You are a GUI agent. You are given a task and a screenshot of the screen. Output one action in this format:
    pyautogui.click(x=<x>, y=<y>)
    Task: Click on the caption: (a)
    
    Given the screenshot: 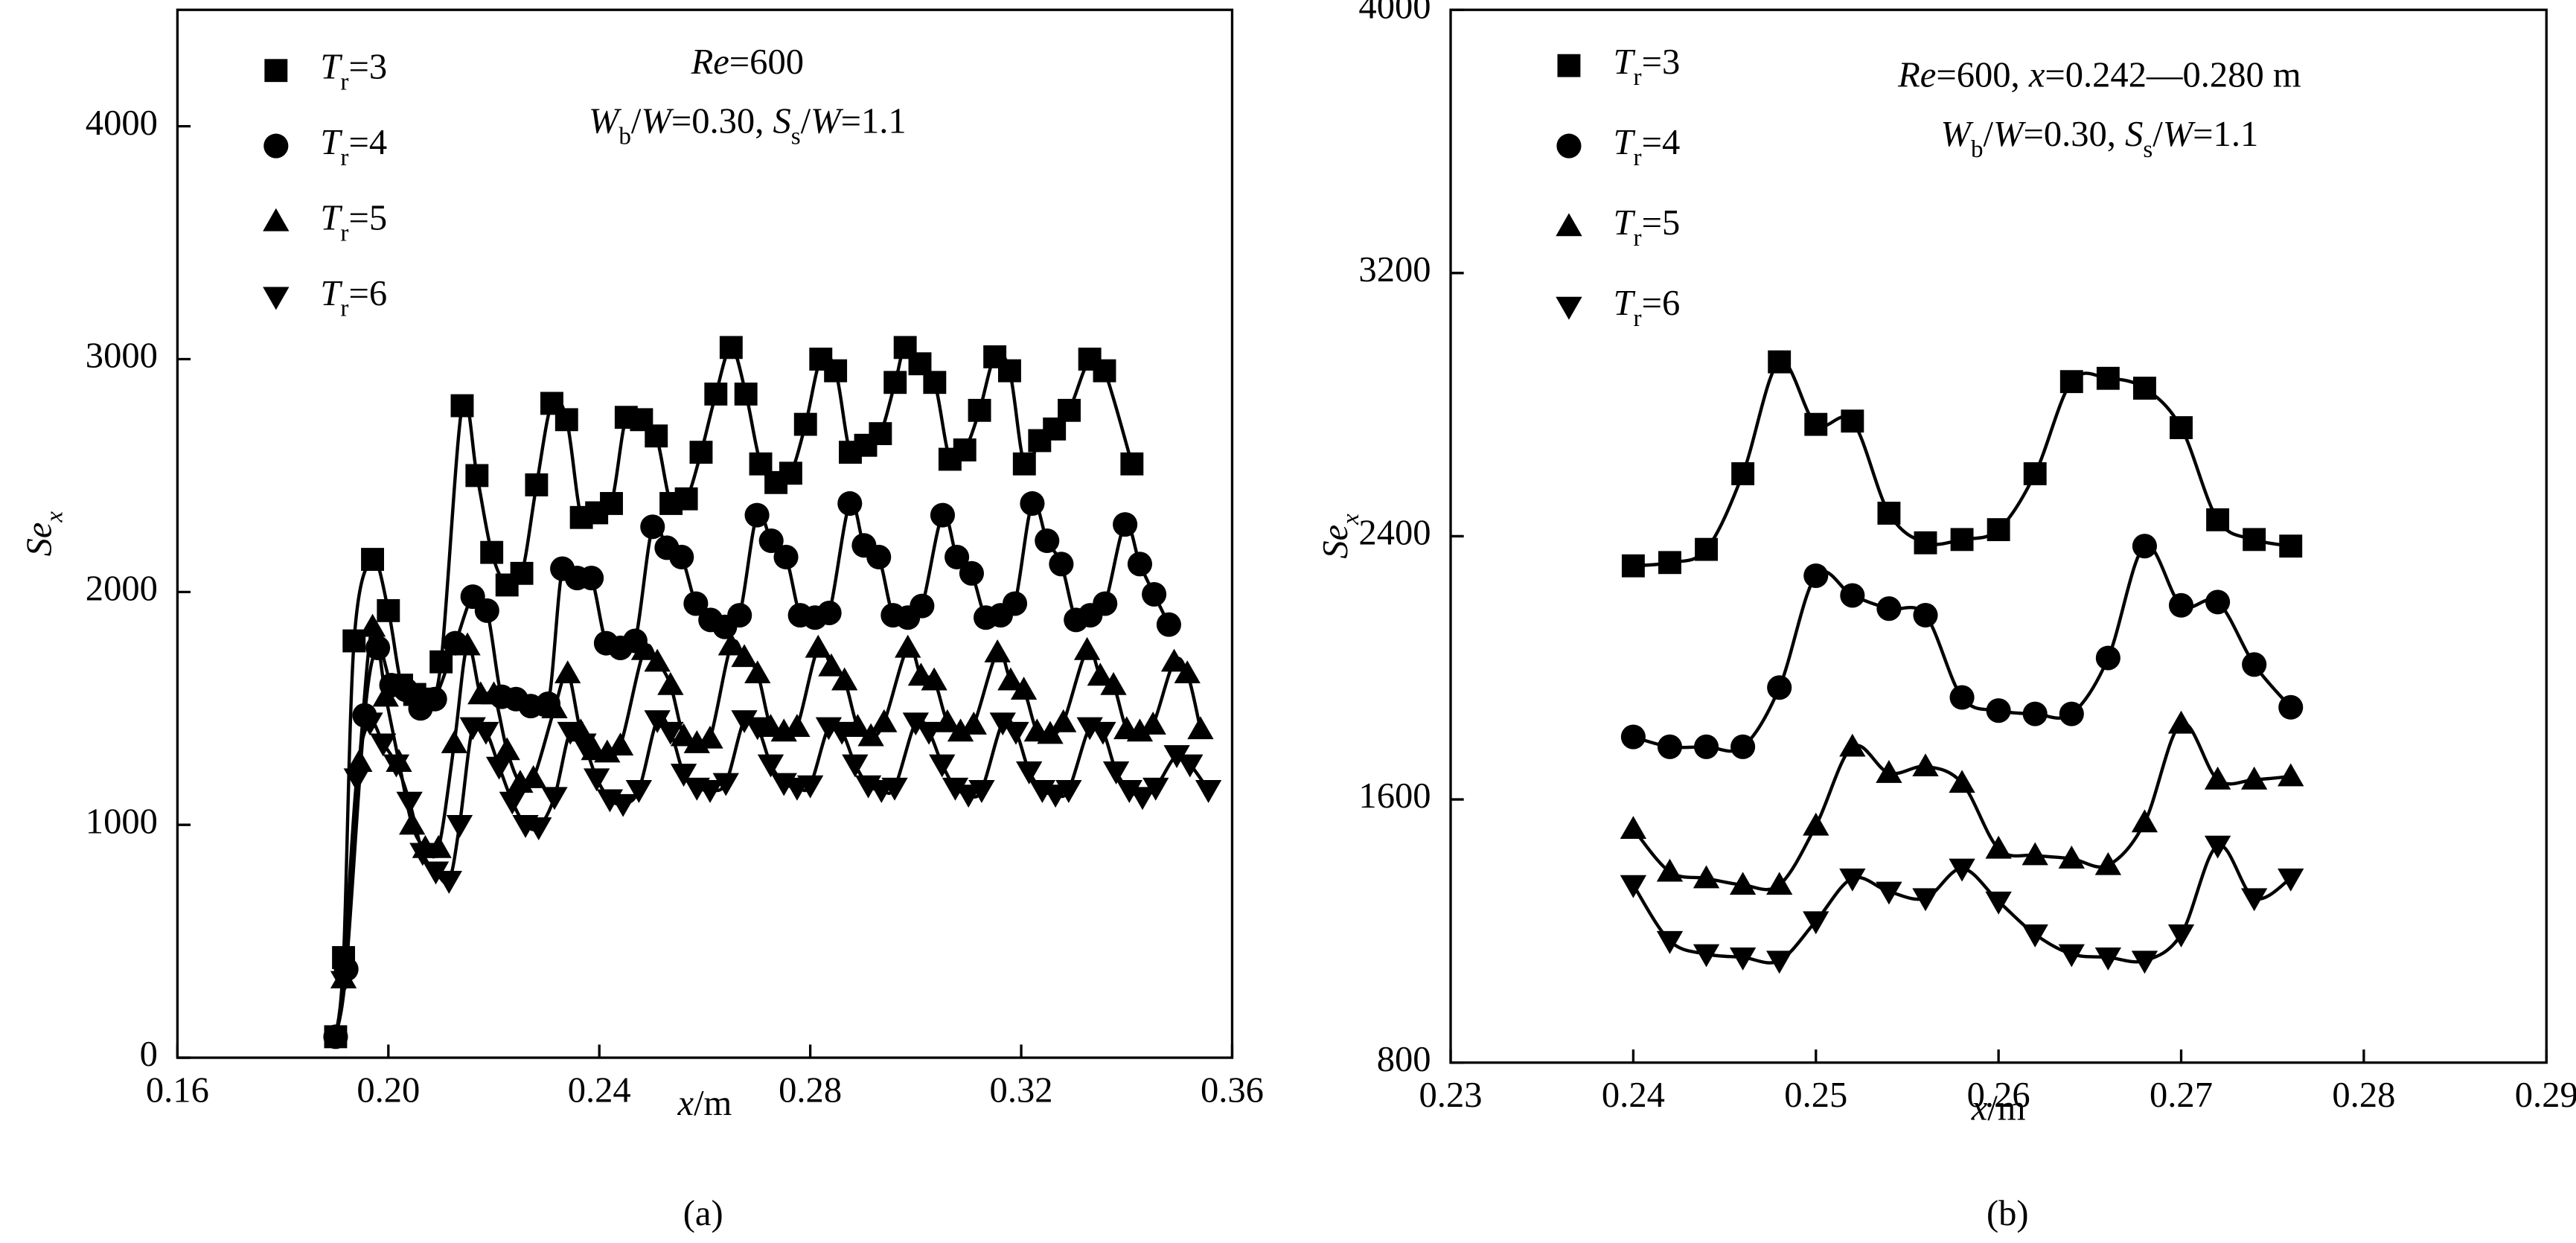 What is the action you would take?
    pyautogui.click(x=703, y=1213)
    